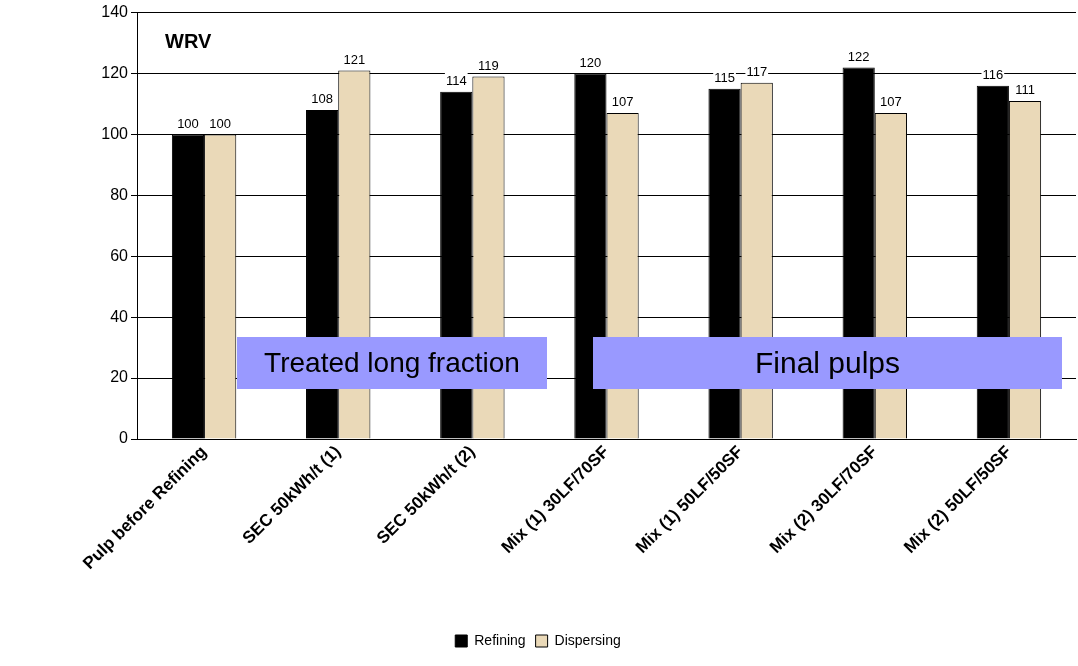  Describe the element at coordinates (322, 99) in the screenshot. I see `data-label: 108` at that location.